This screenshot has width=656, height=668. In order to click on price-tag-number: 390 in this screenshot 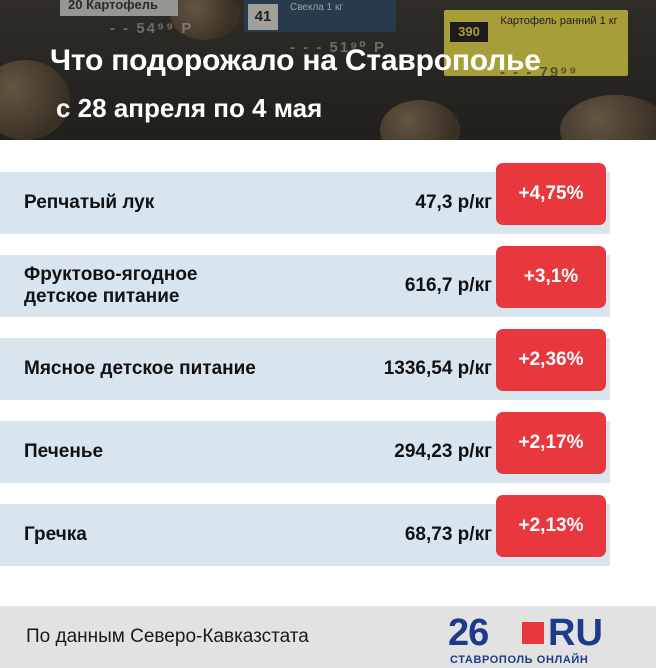, I will do `click(469, 32)`.